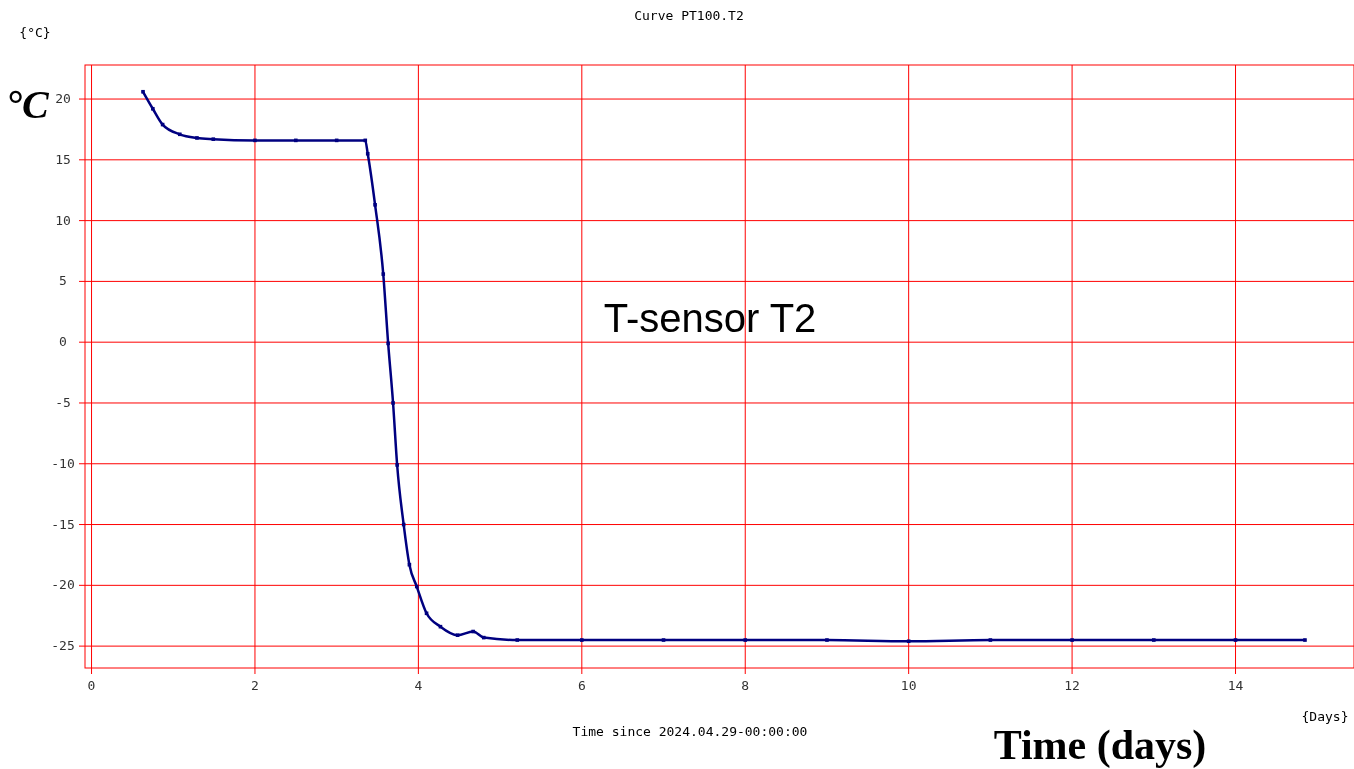 This screenshot has height=769, width=1354. I want to click on x-axis-title: Time since 2024.04.29-00:00:00, so click(690, 731).